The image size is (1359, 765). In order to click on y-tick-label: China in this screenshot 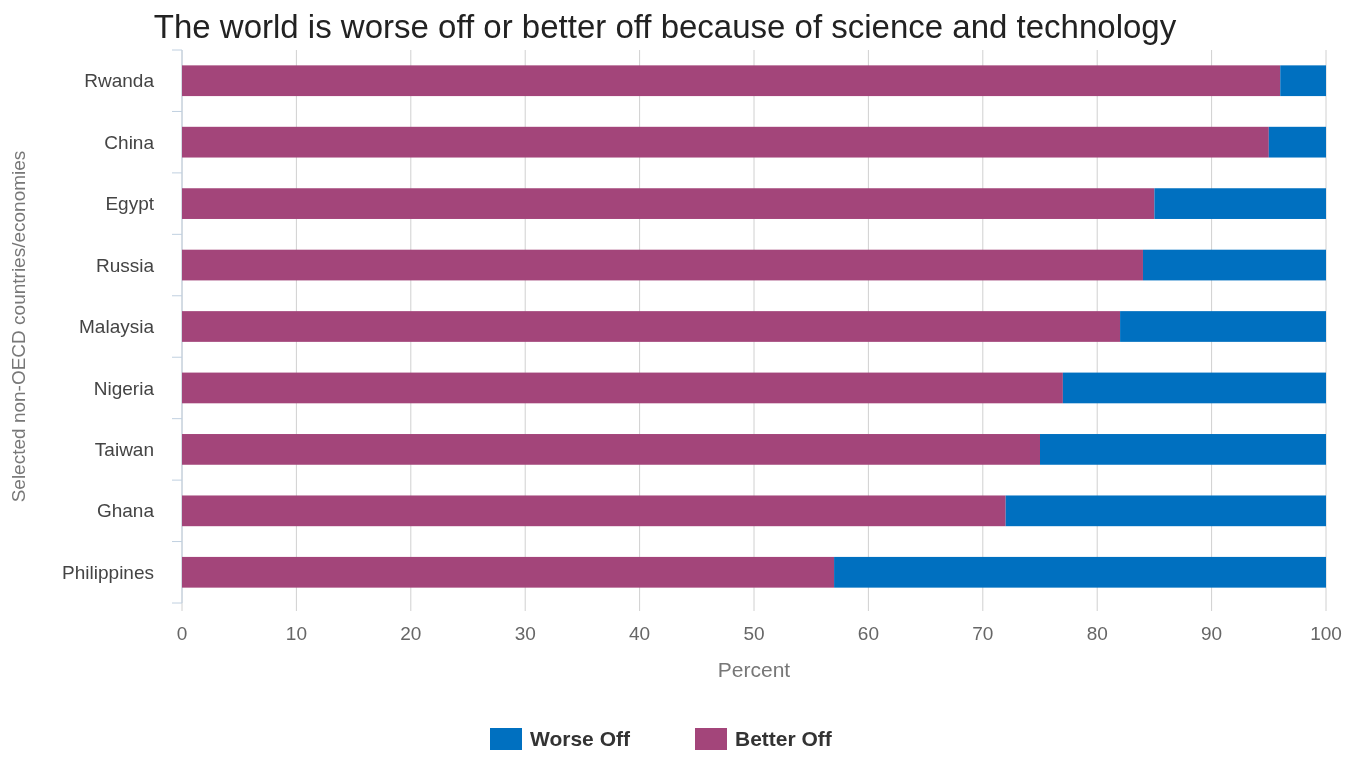, I will do `click(129, 142)`.